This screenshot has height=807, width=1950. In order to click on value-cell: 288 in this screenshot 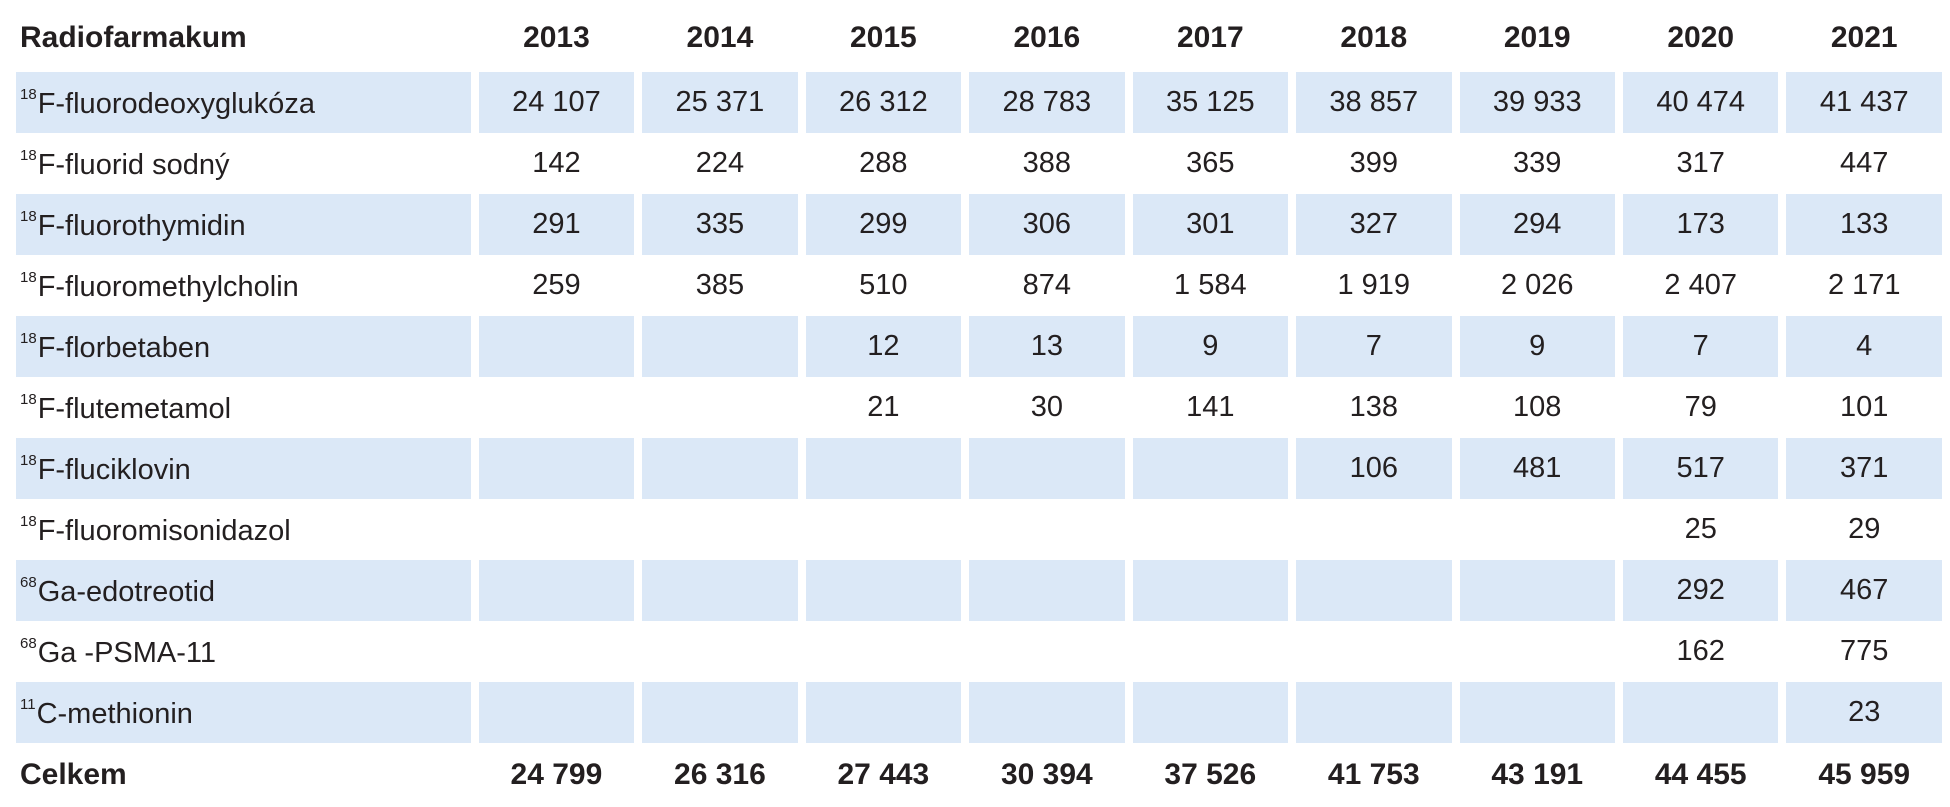, I will do `click(883, 163)`.